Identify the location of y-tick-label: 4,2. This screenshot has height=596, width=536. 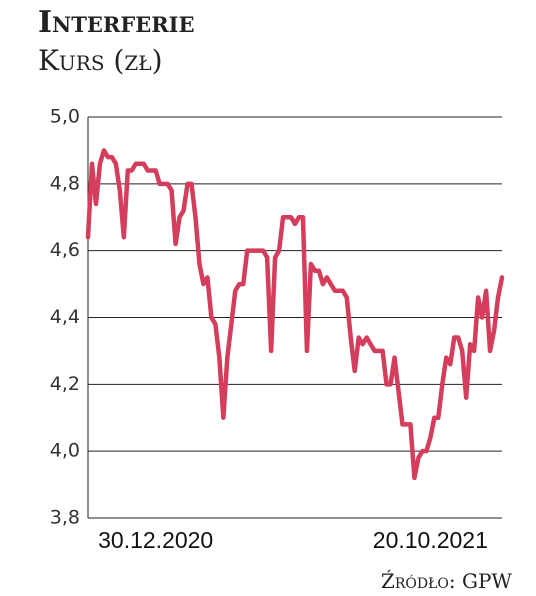
(65, 384).